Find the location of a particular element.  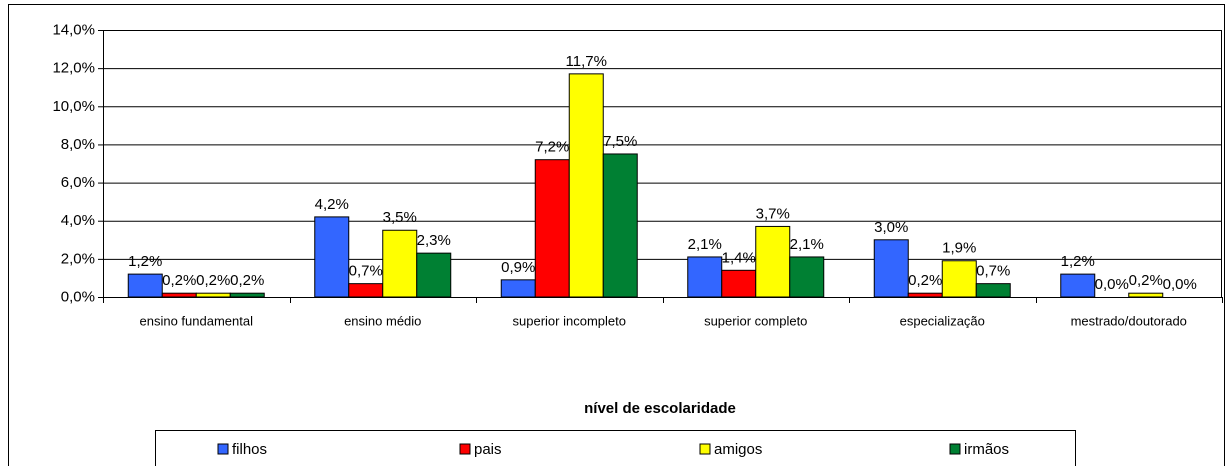

y-tick-label: 2,0% is located at coordinates (78, 258).